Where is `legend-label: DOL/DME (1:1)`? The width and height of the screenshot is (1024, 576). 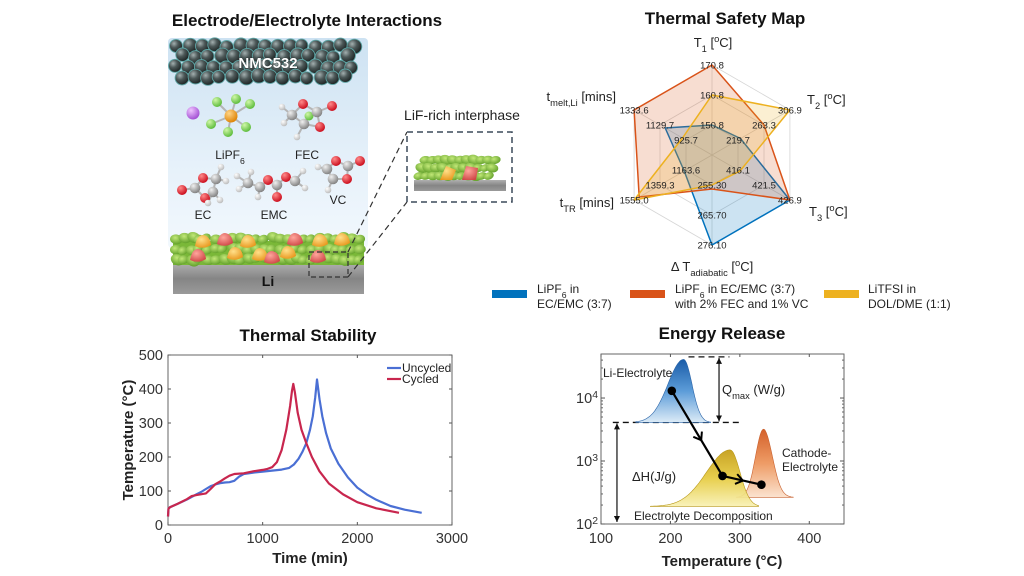 legend-label: DOL/DME (1:1) is located at coordinates (909, 304).